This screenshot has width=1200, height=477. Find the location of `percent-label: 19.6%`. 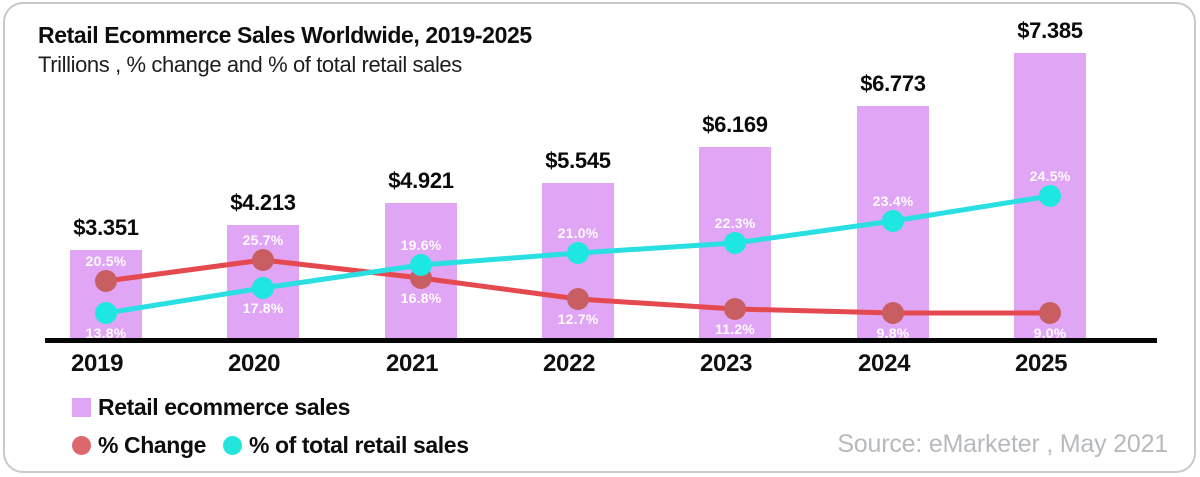

percent-label: 19.6% is located at coordinates (421, 245).